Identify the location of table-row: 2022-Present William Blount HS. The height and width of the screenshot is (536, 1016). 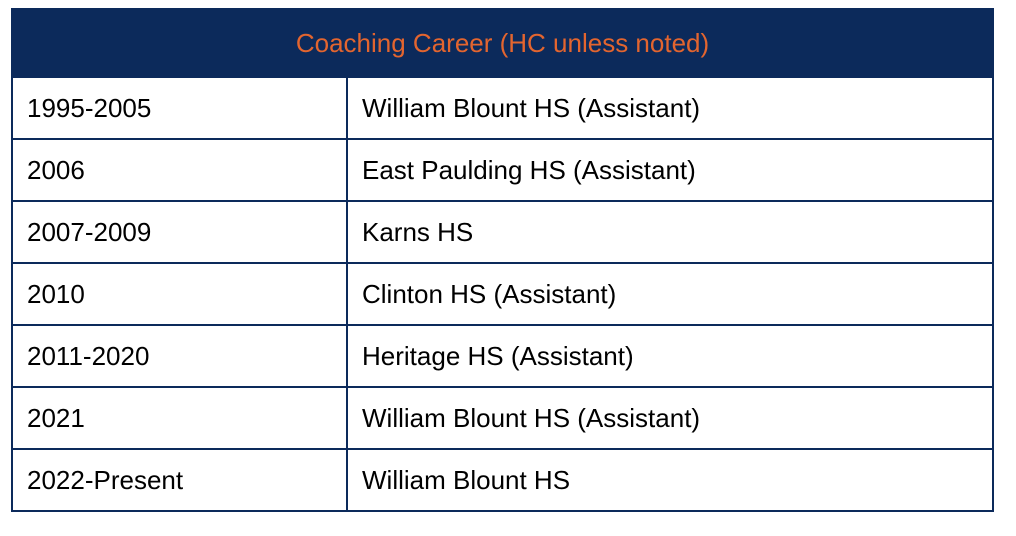
(502, 480).